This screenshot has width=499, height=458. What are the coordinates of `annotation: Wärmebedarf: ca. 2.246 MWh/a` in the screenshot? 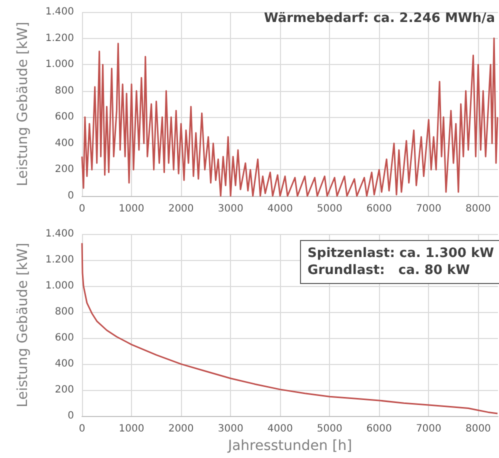 It's located at (379, 18).